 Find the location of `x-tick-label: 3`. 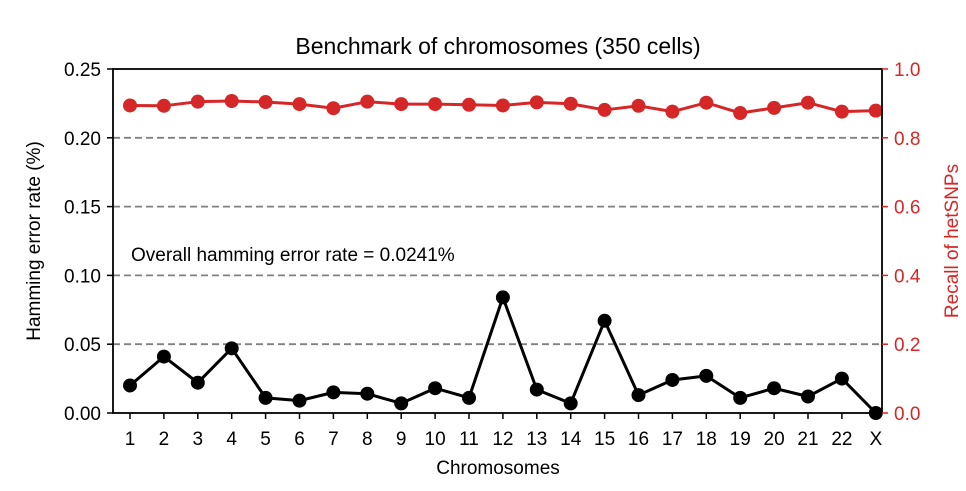

x-tick-label: 3 is located at coordinates (198, 439).